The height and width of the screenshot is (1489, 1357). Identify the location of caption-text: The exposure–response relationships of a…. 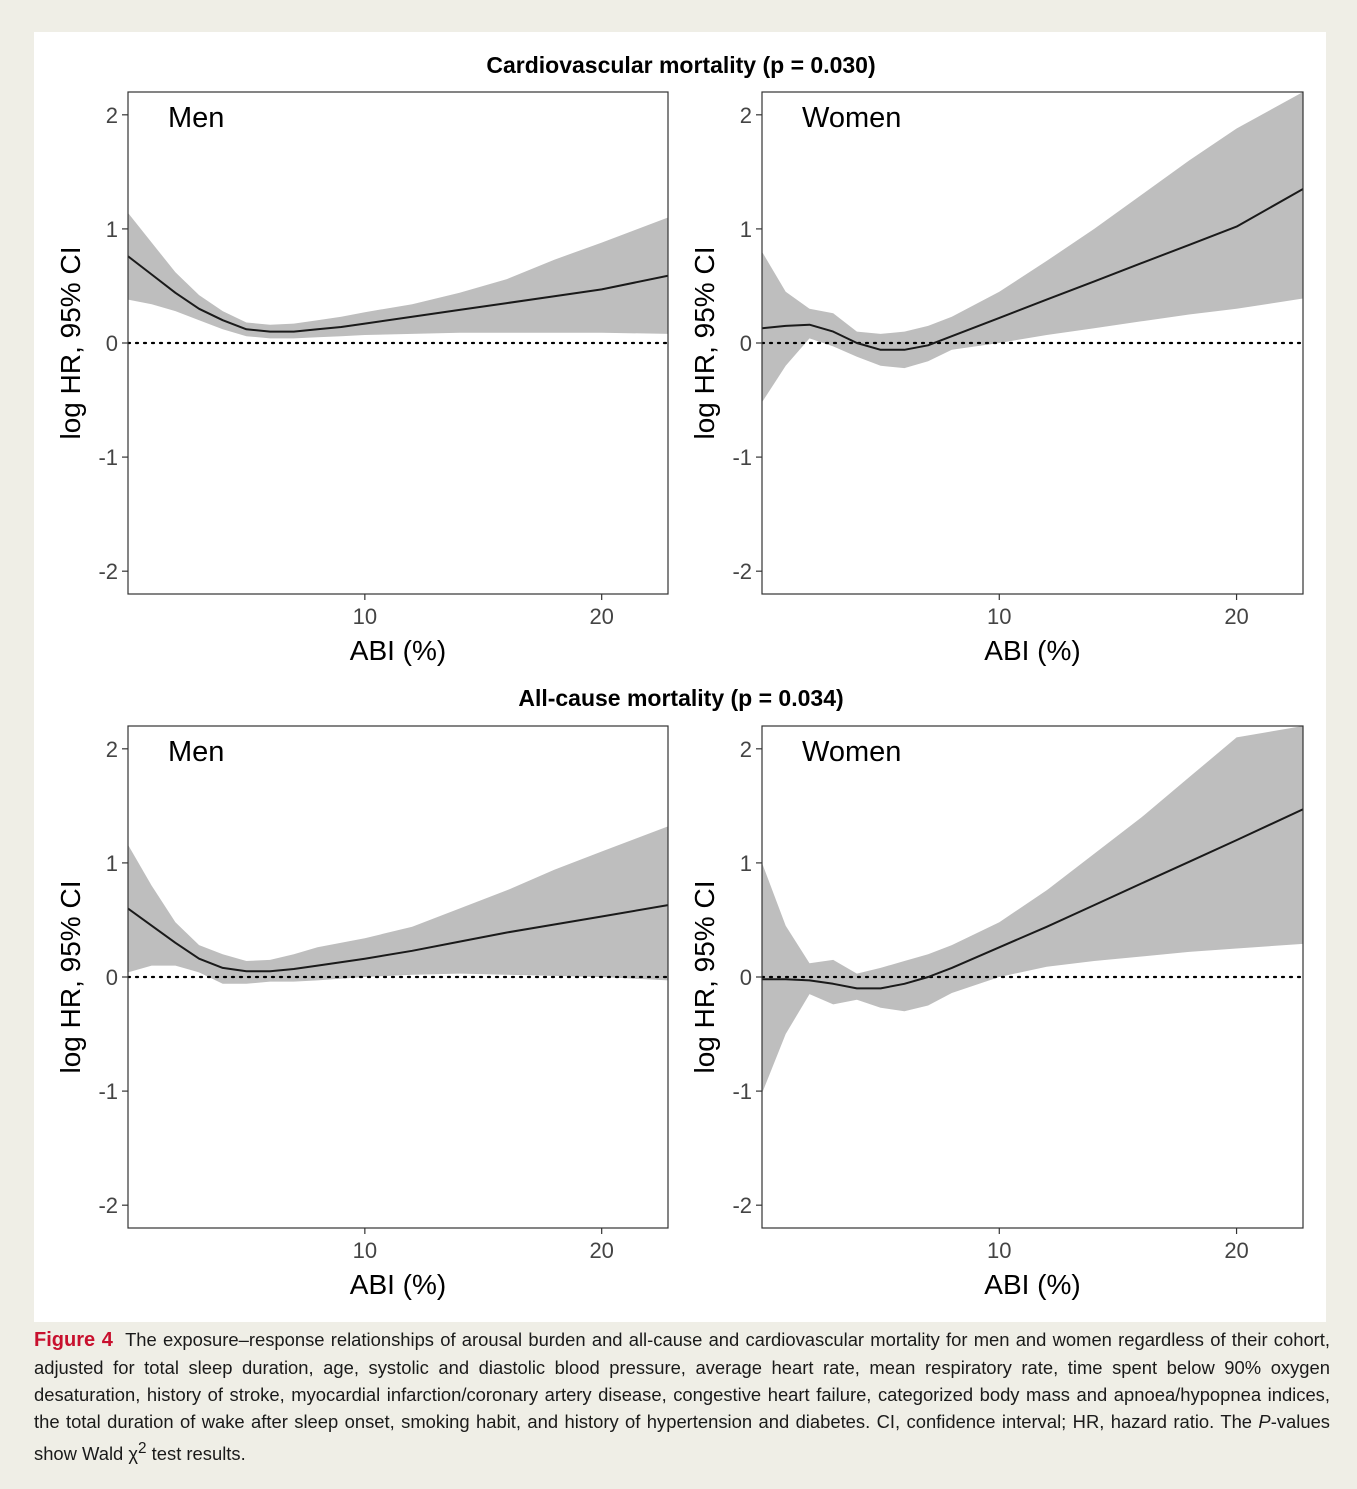
(682, 1380).